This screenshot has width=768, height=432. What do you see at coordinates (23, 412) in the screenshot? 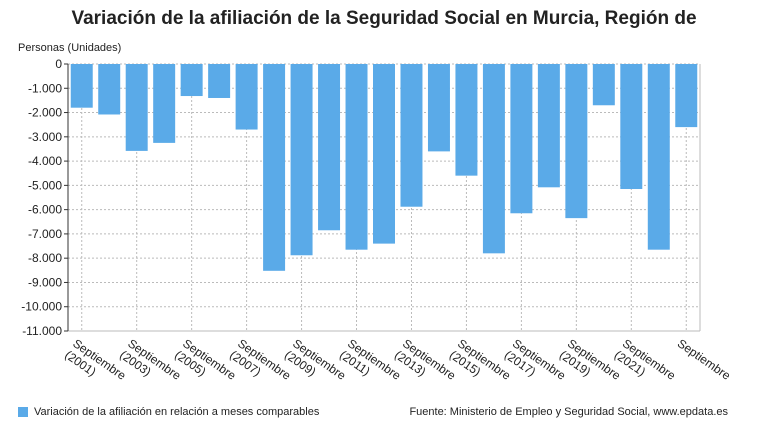
I see `legend-swatch` at bounding box center [23, 412].